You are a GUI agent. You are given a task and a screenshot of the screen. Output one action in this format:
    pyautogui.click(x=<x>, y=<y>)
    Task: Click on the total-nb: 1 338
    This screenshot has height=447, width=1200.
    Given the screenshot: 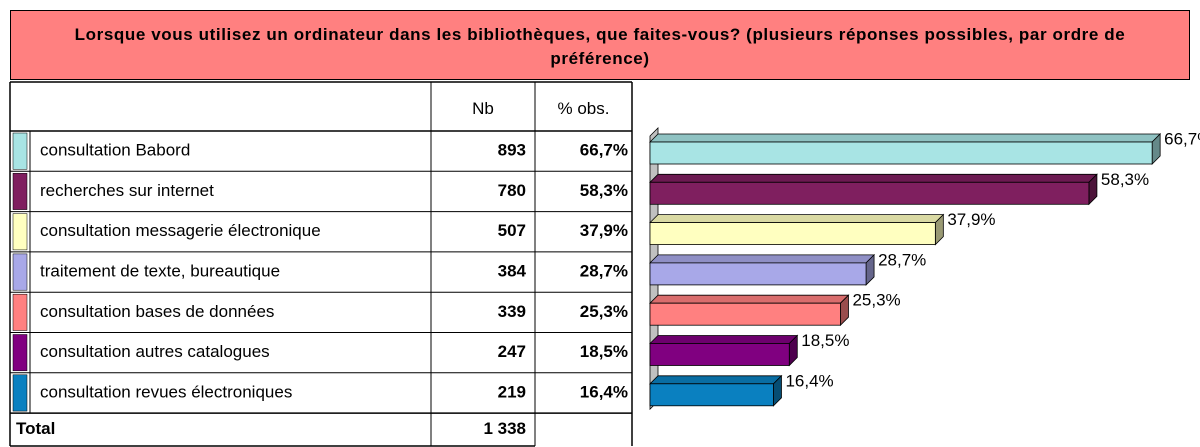 What is the action you would take?
    pyautogui.click(x=504, y=428)
    